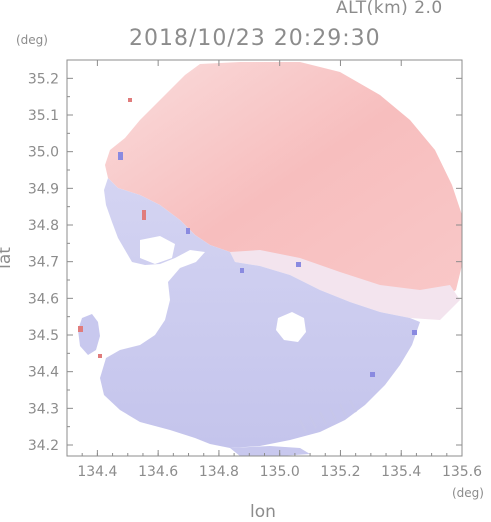  I want to click on y-tick-label: 34.8, so click(43, 226).